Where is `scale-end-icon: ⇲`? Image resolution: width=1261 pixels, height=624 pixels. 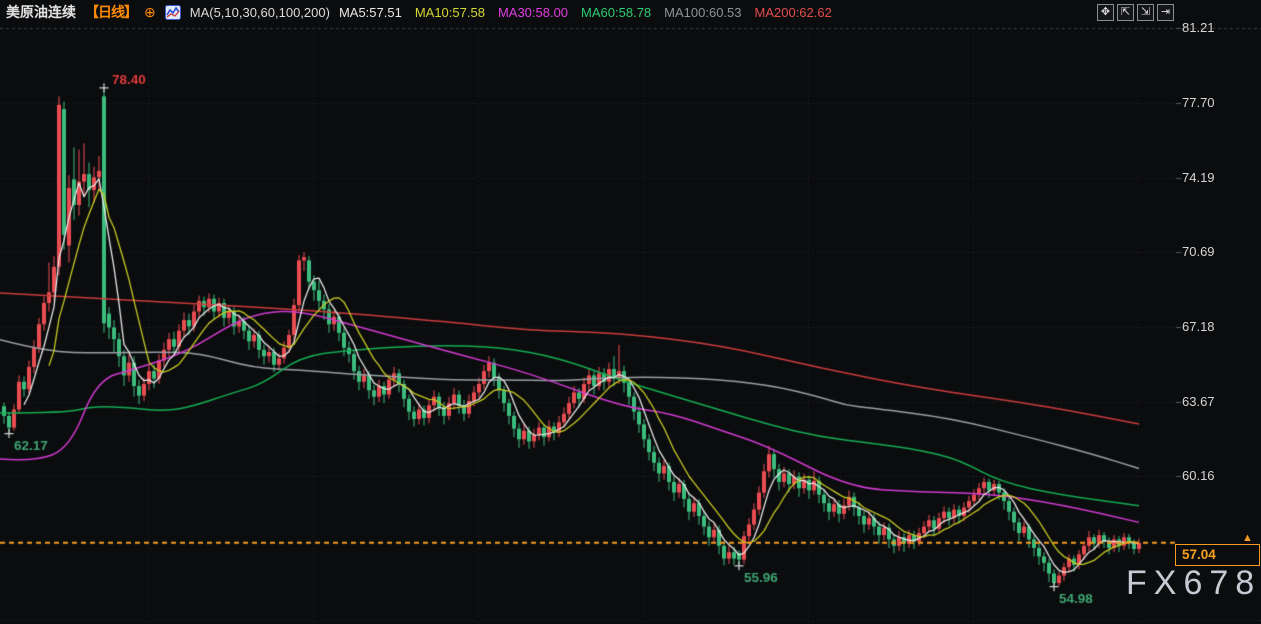 scale-end-icon: ⇲ is located at coordinates (1145, 12).